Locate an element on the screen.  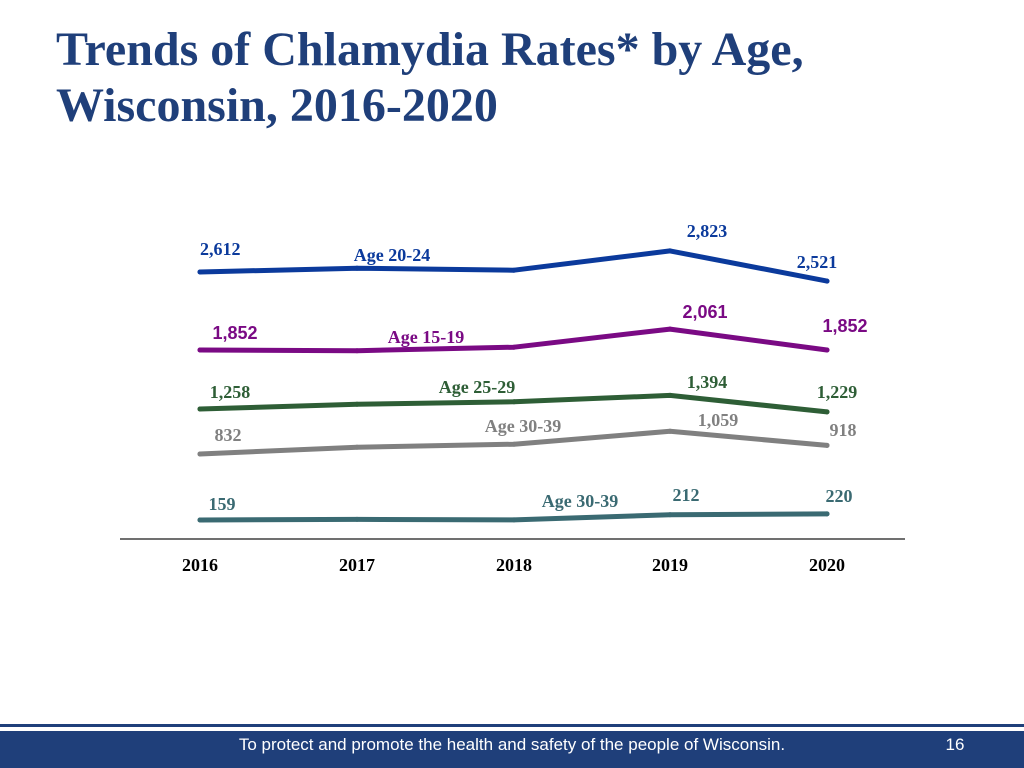
x-tick-2018: 2018 is located at coordinates (514, 565).